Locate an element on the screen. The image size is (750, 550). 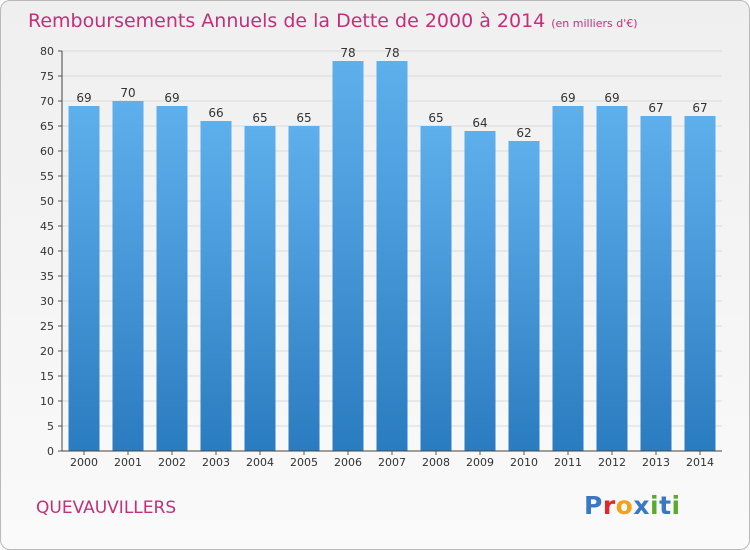
y-tick-label: 40 is located at coordinates (47, 251).